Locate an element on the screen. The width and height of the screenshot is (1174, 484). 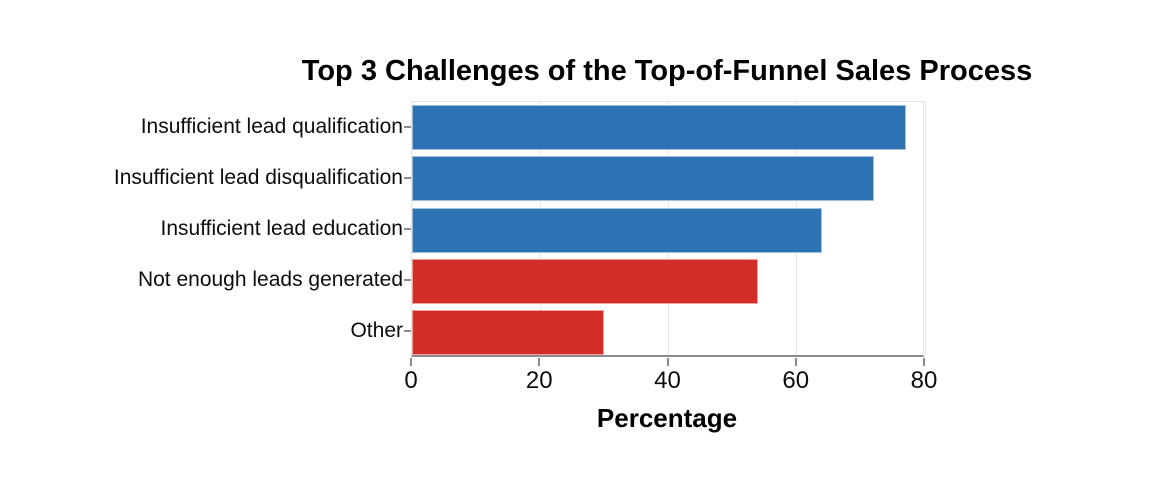
x-tick-label-20: 20 is located at coordinates (539, 380).